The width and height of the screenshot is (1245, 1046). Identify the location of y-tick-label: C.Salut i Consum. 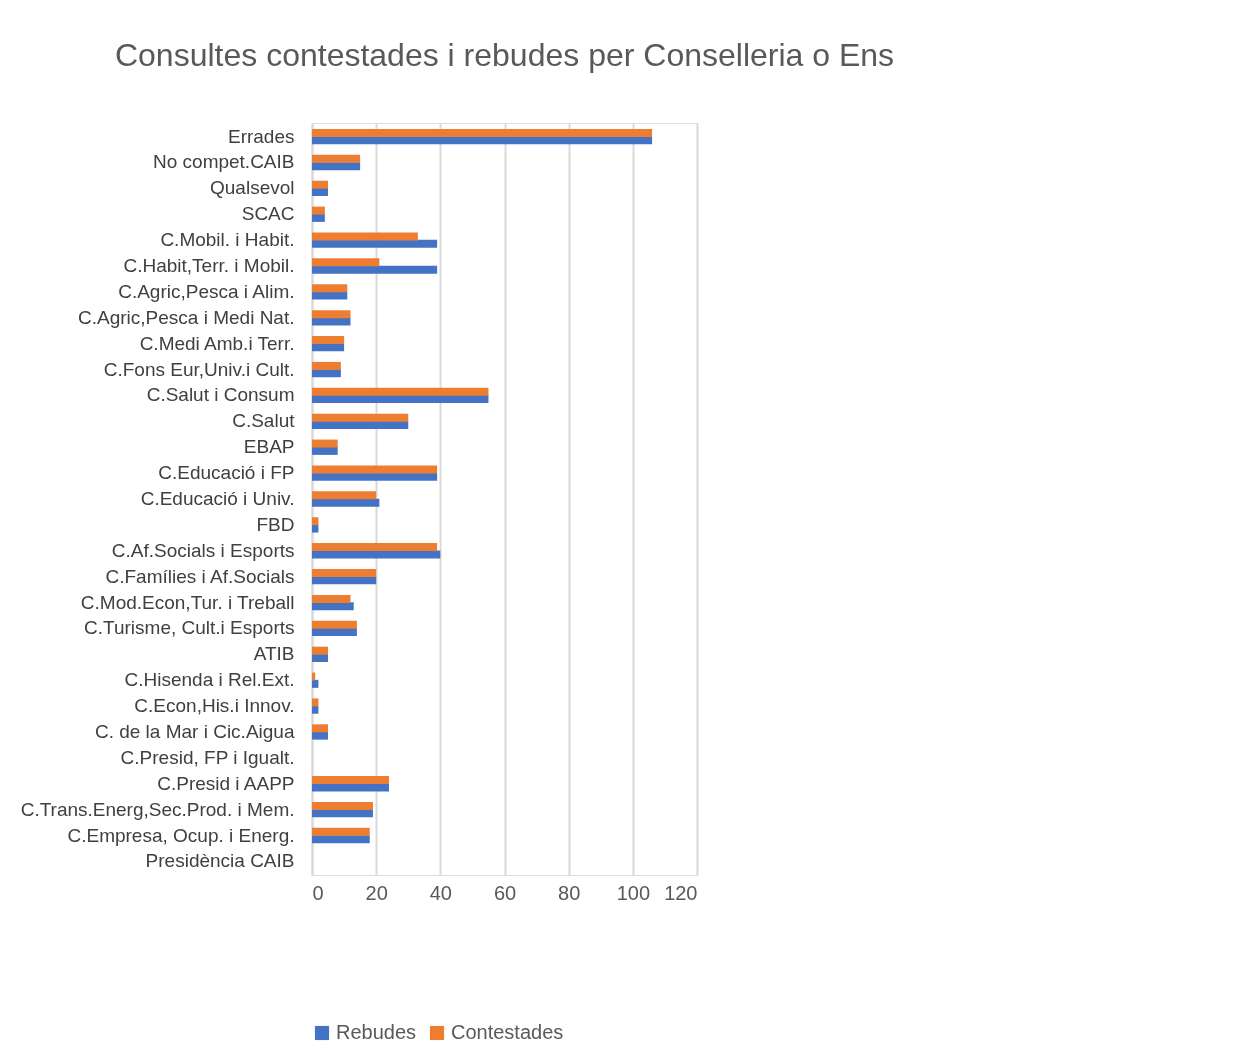
(220, 395).